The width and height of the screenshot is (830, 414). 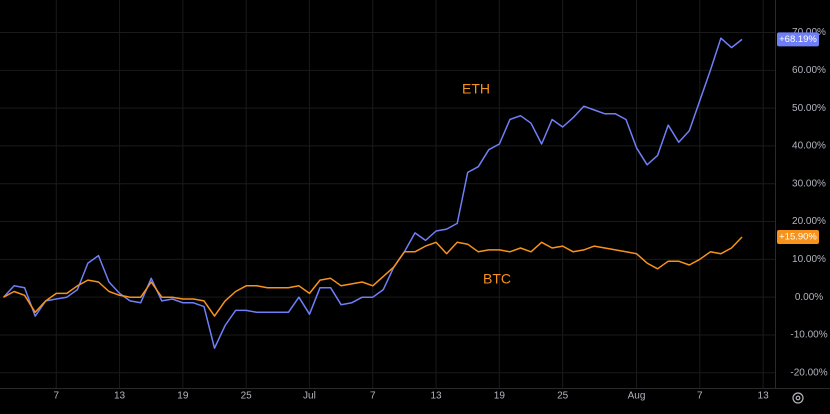 I want to click on settings-ring, so click(x=798, y=398).